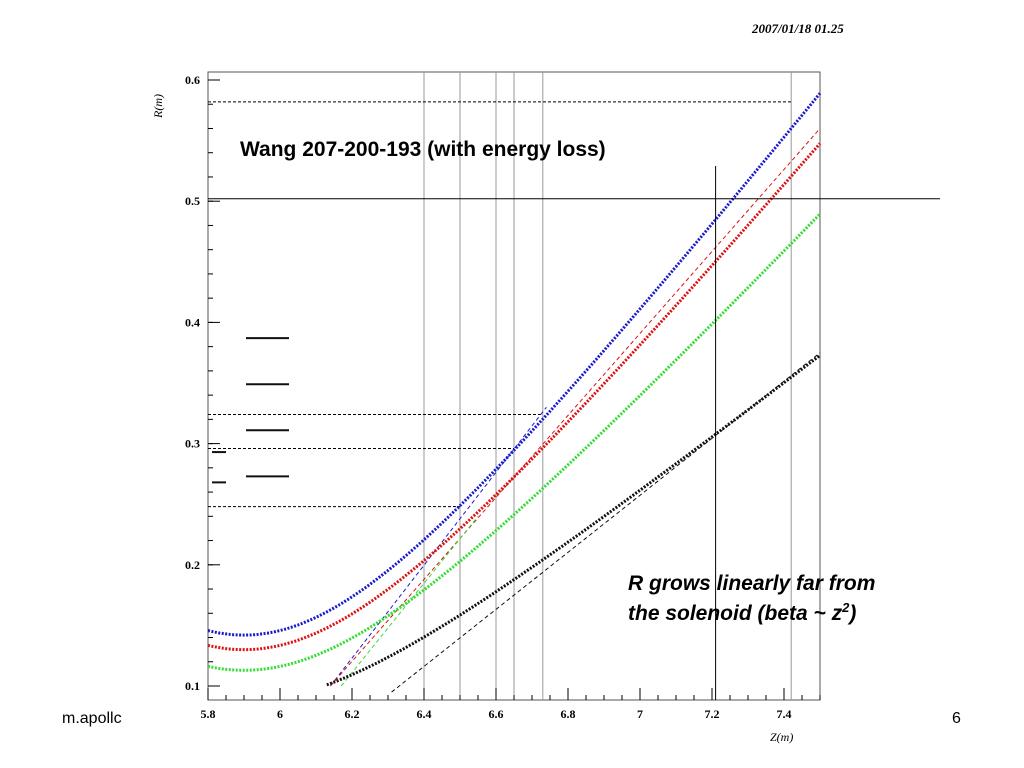  What do you see at coordinates (250, 410) in the screenshot?
I see `legend-marks` at bounding box center [250, 410].